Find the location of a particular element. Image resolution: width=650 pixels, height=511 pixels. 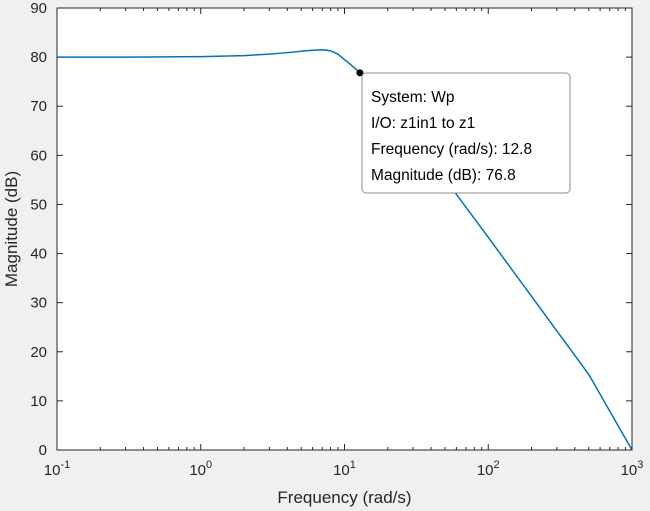

x-tick-label: 10⁻¹ is located at coordinates (57, 469).